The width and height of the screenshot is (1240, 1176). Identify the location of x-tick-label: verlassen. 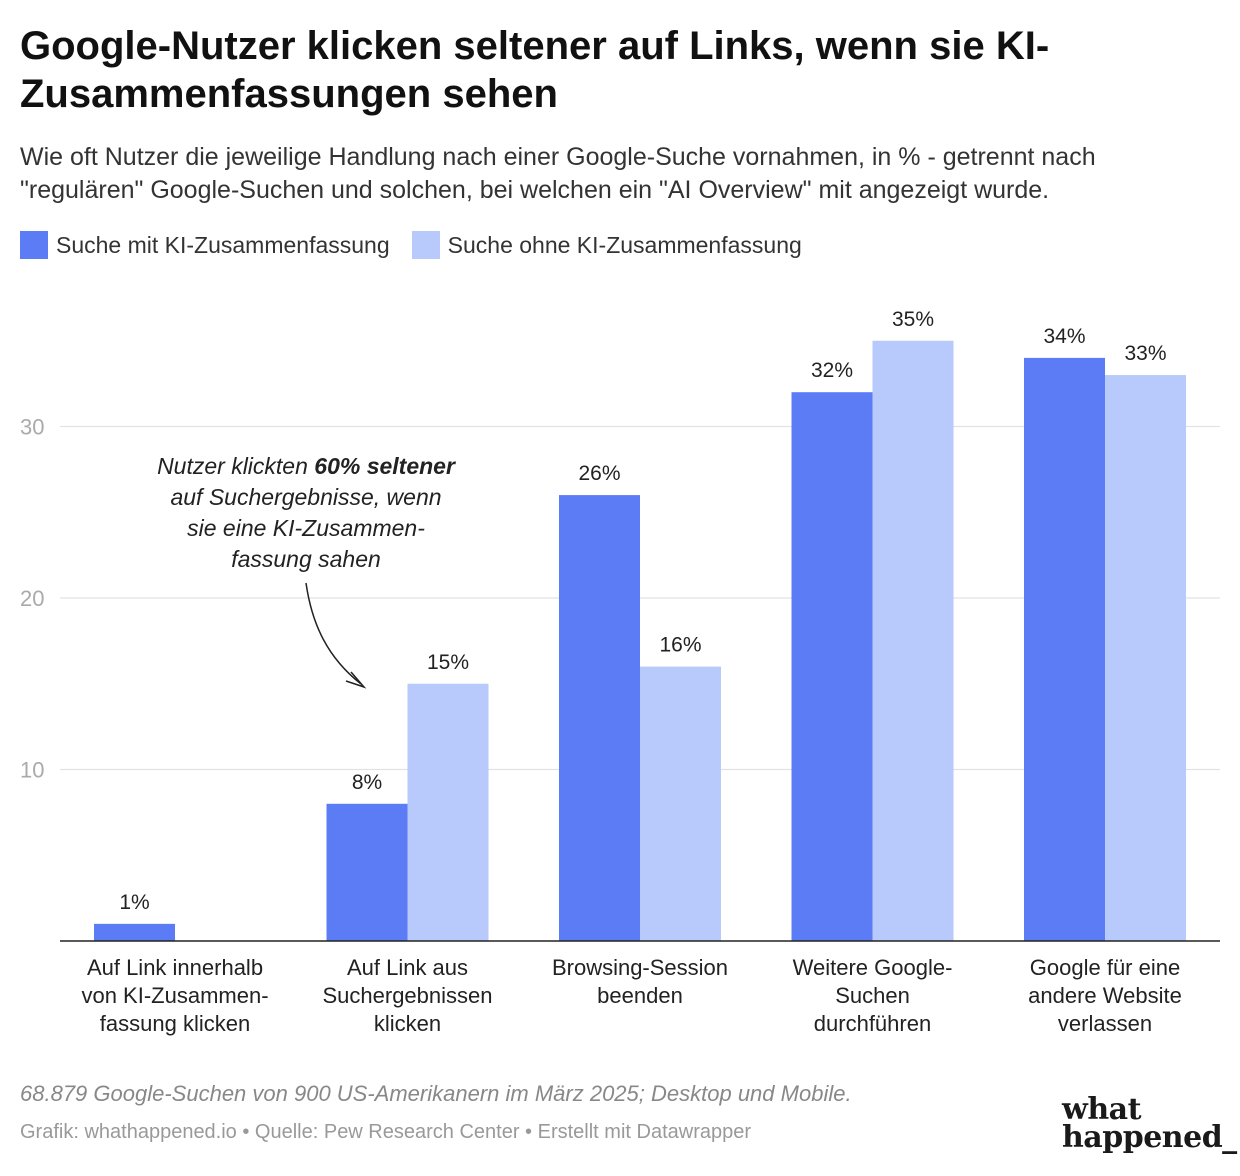
(1105, 1023).